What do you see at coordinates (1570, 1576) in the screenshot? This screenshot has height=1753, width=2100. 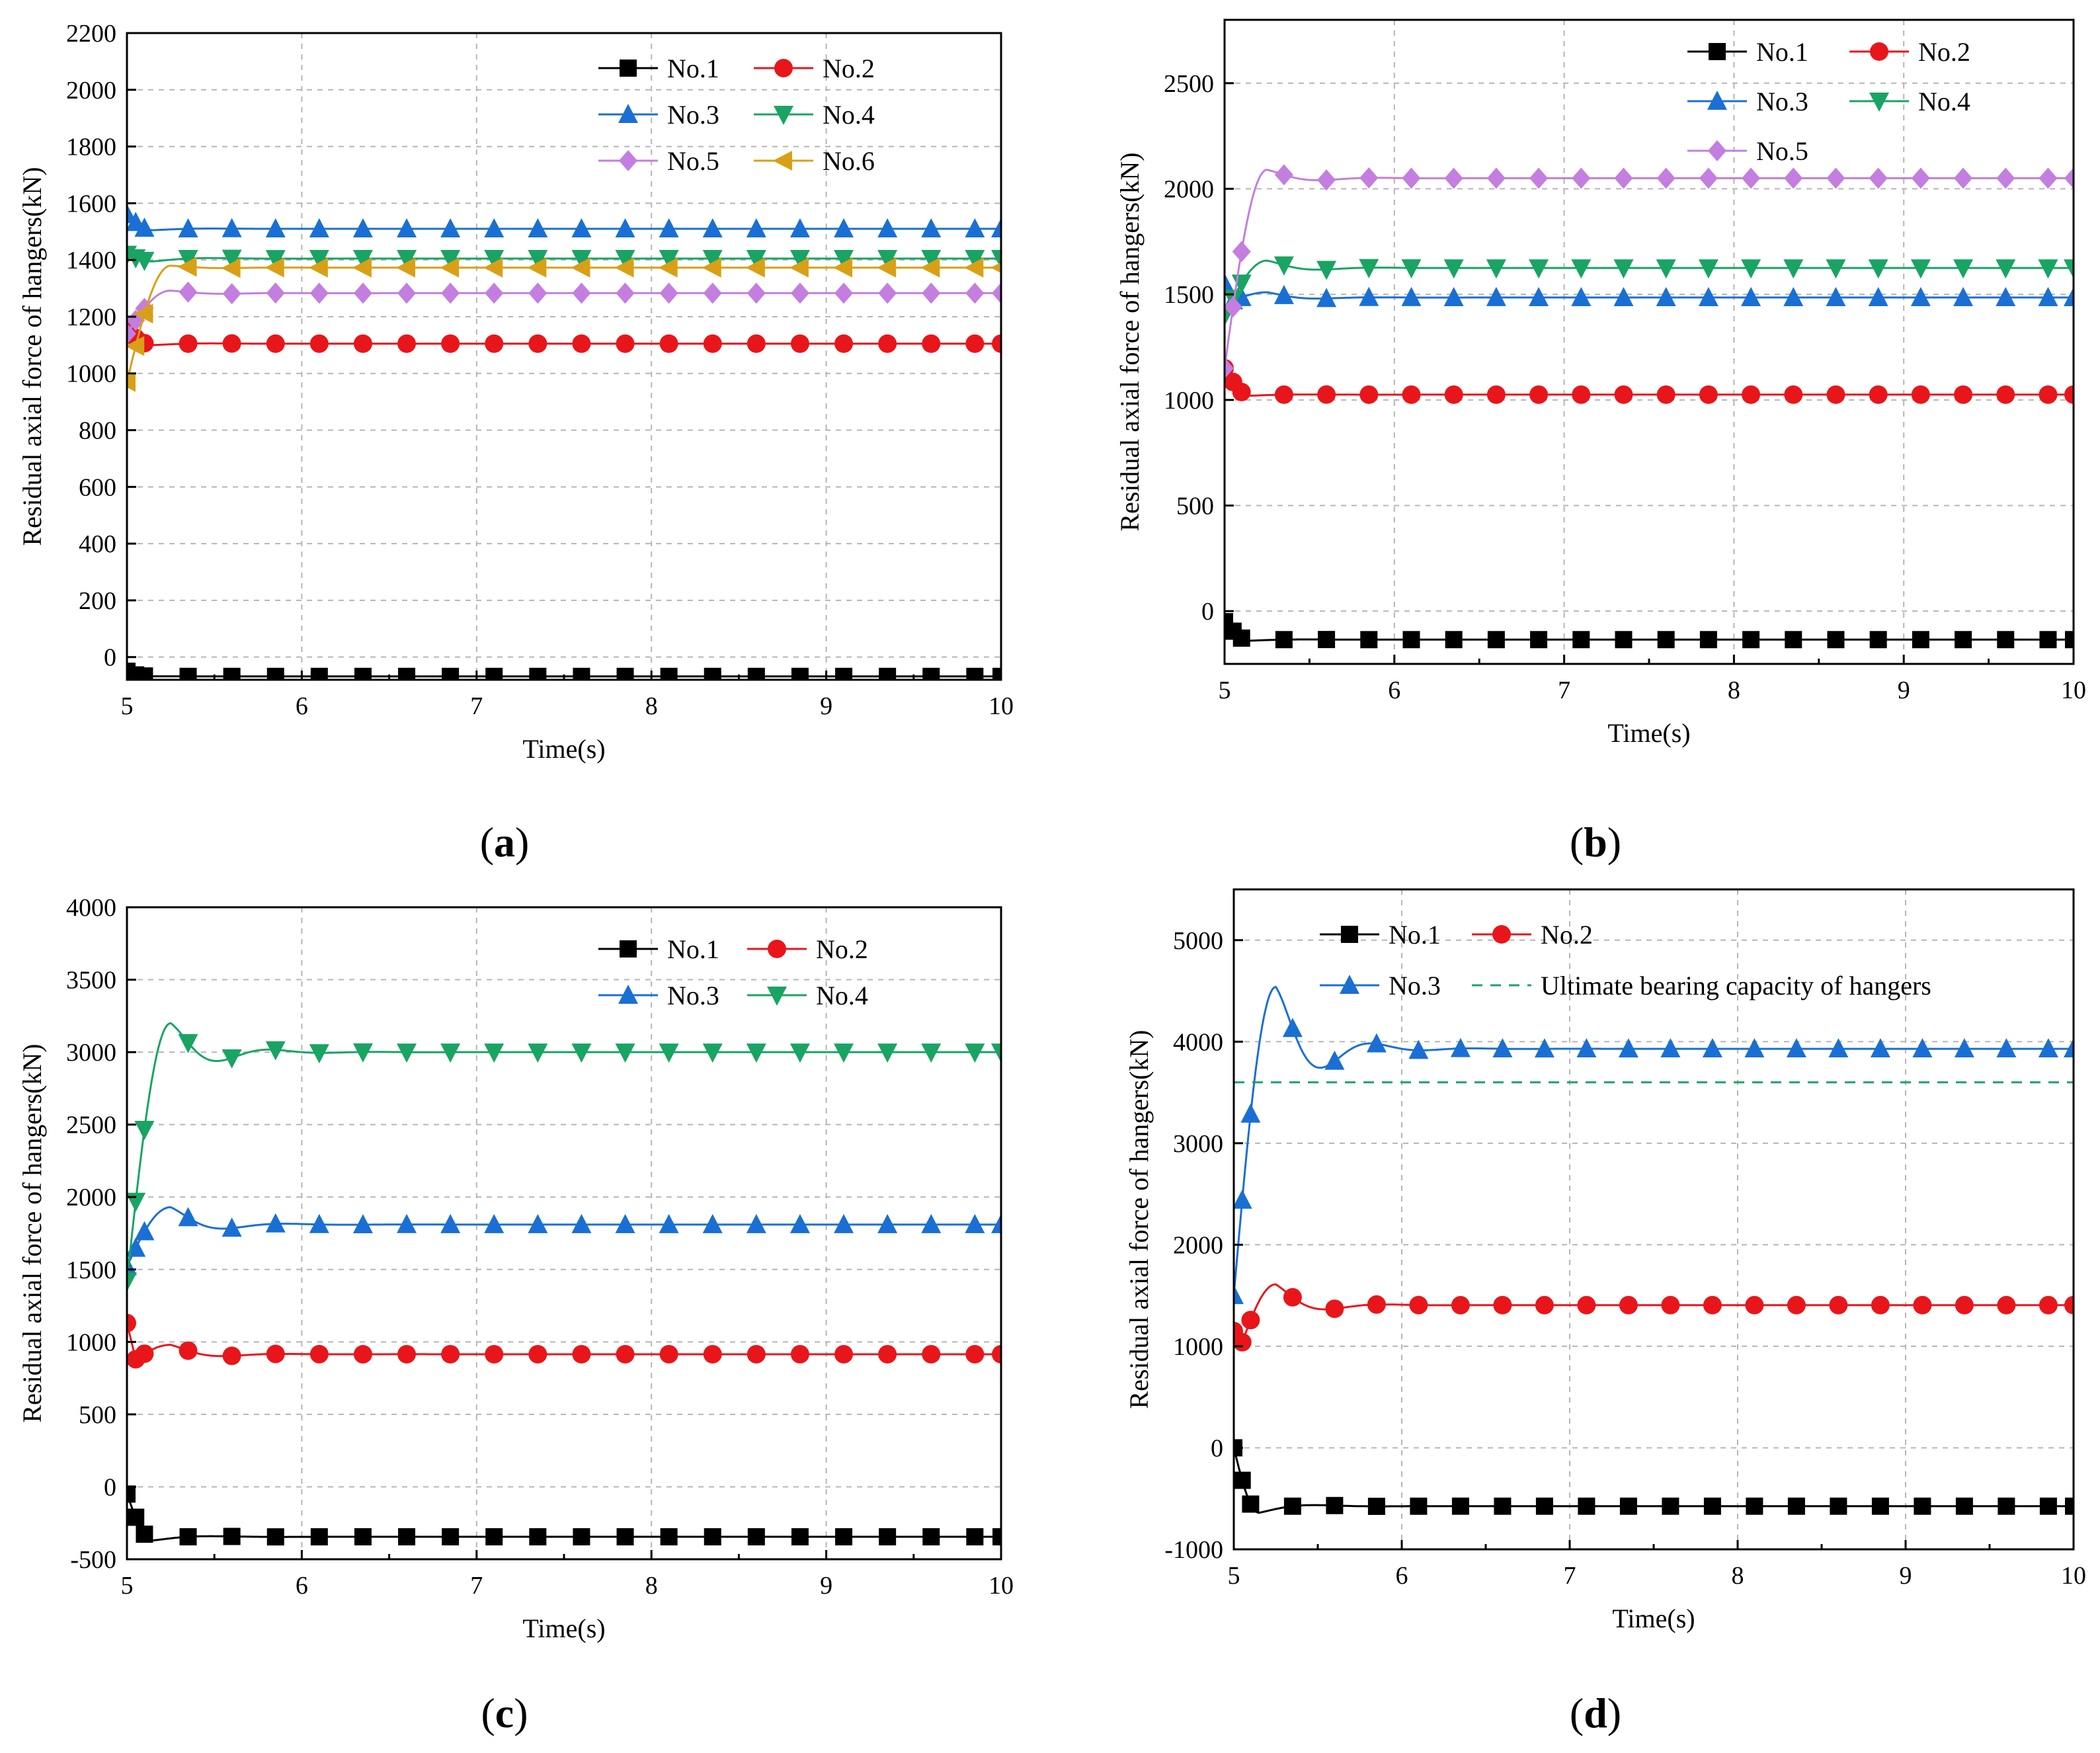 I see `x-tick-label: 7` at bounding box center [1570, 1576].